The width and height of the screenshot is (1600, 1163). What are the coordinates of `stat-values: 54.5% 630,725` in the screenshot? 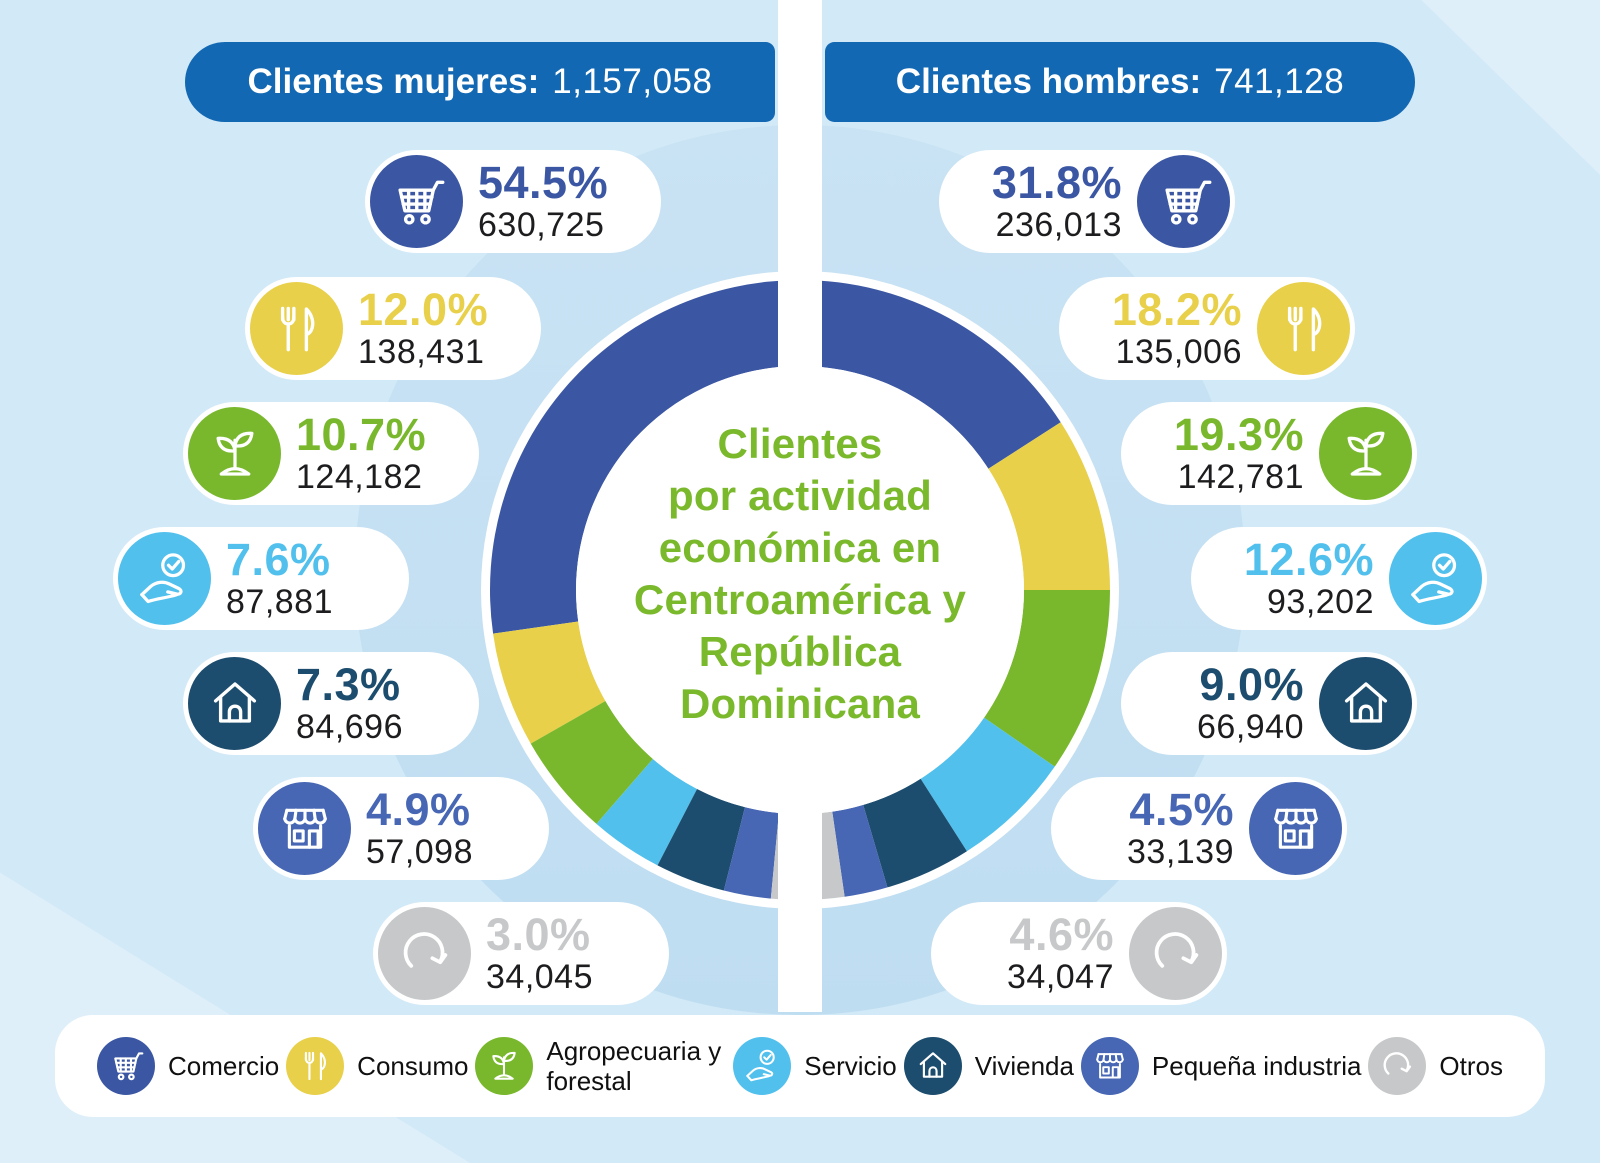 It's located at (543, 201).